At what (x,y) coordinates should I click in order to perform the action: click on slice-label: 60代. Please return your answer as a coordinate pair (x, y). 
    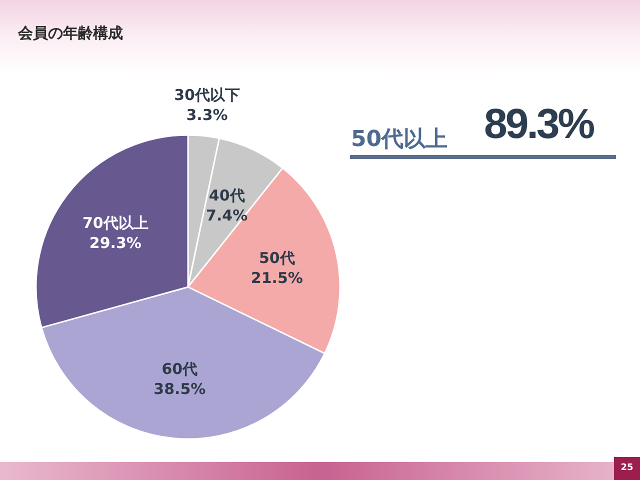
    Looking at the image, I should click on (180, 369).